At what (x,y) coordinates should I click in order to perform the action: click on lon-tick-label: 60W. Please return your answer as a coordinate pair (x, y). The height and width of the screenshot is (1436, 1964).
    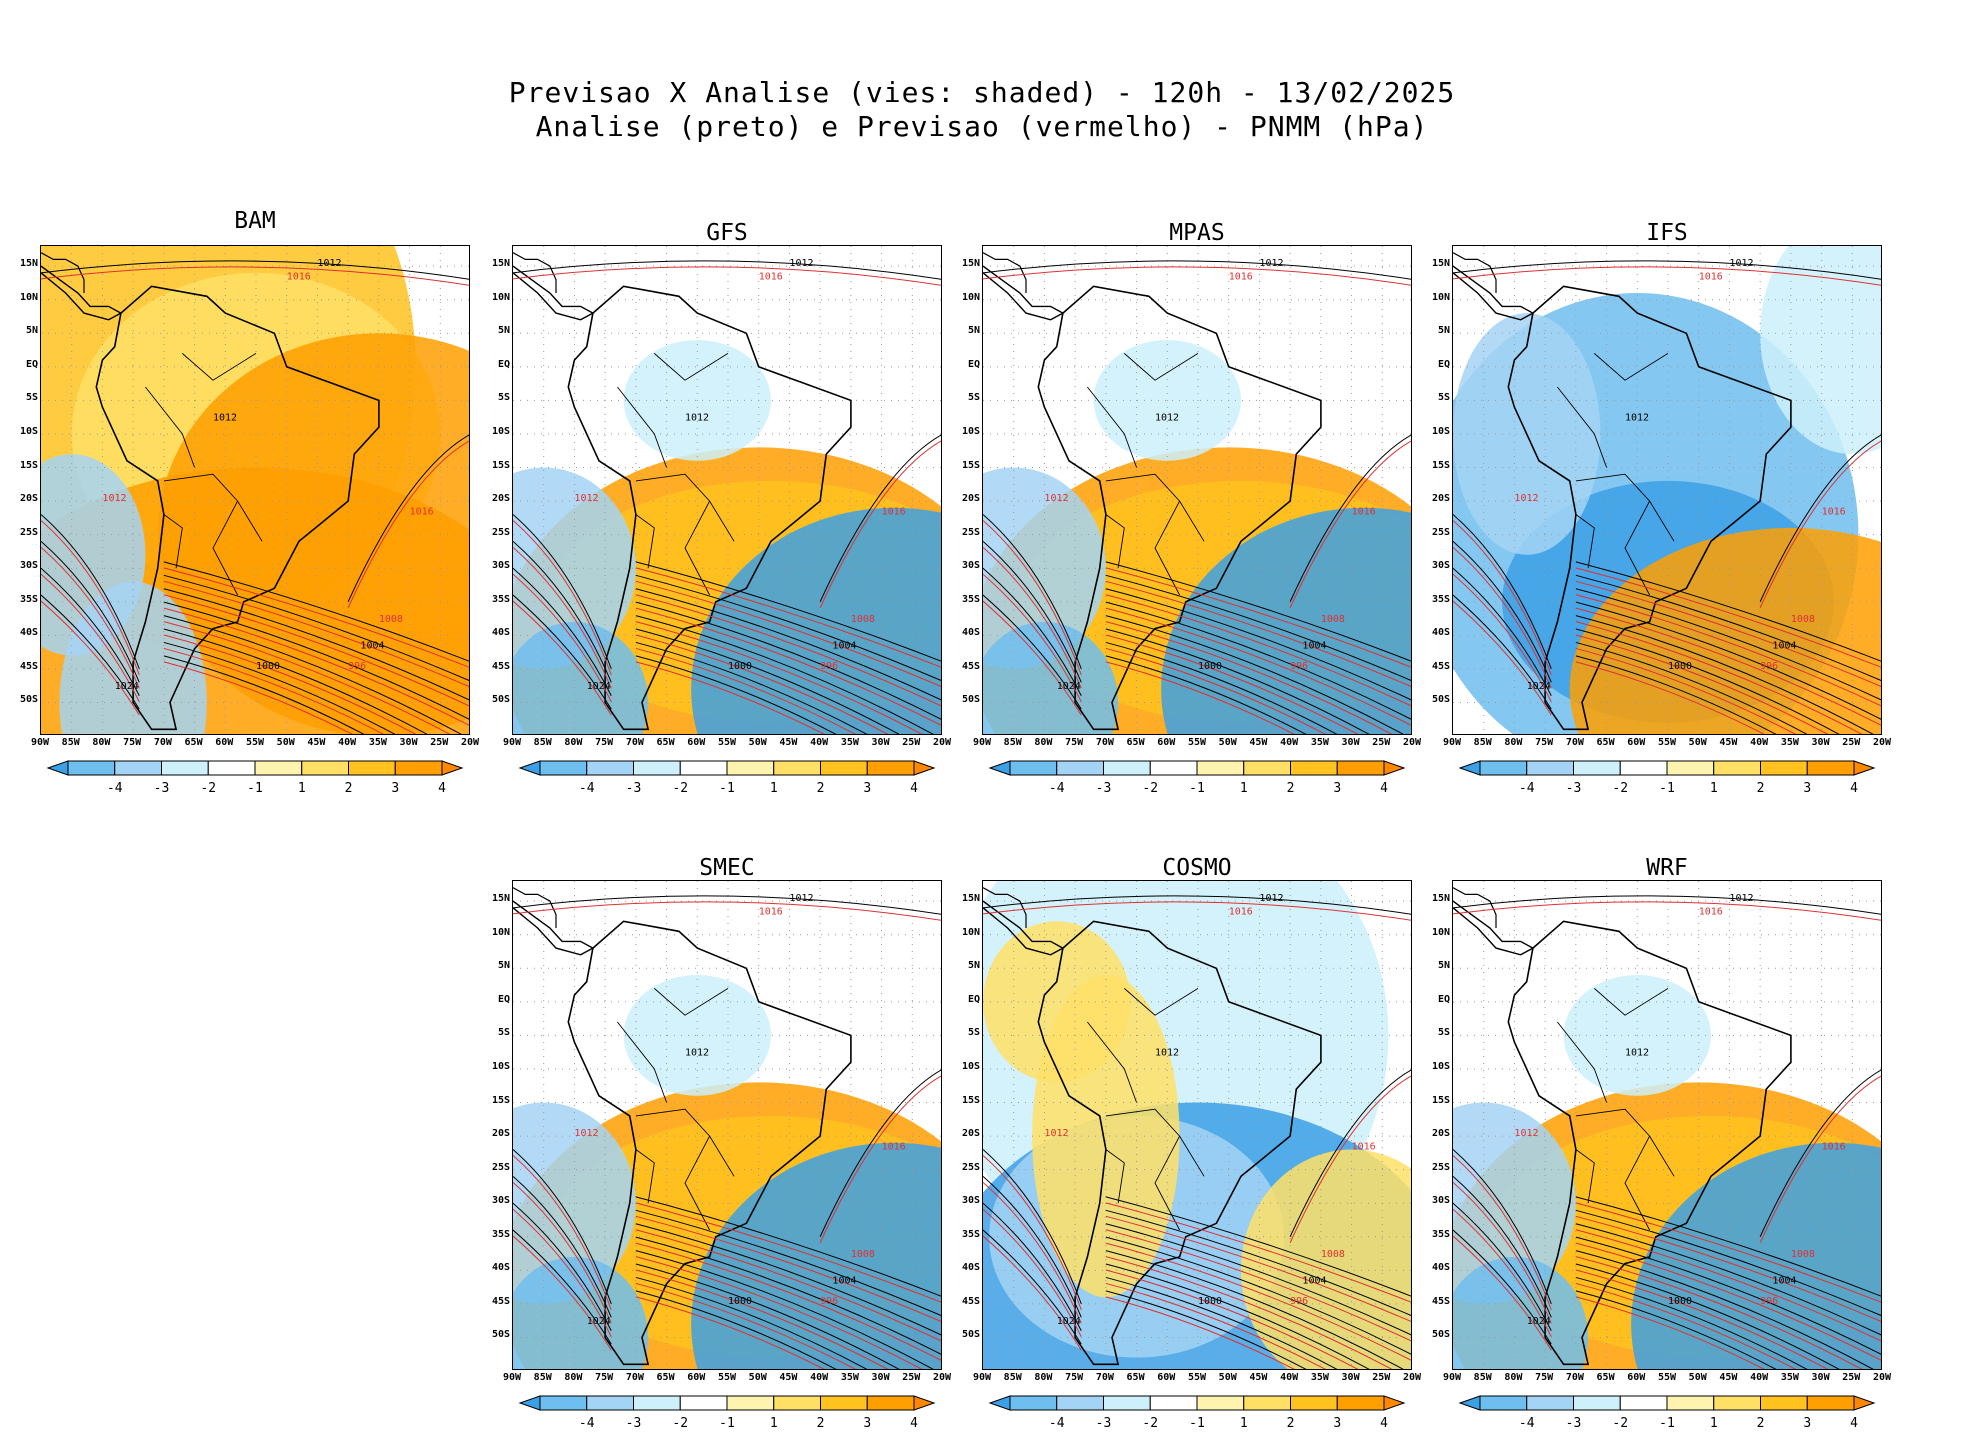
    Looking at the image, I should click on (1166, 742).